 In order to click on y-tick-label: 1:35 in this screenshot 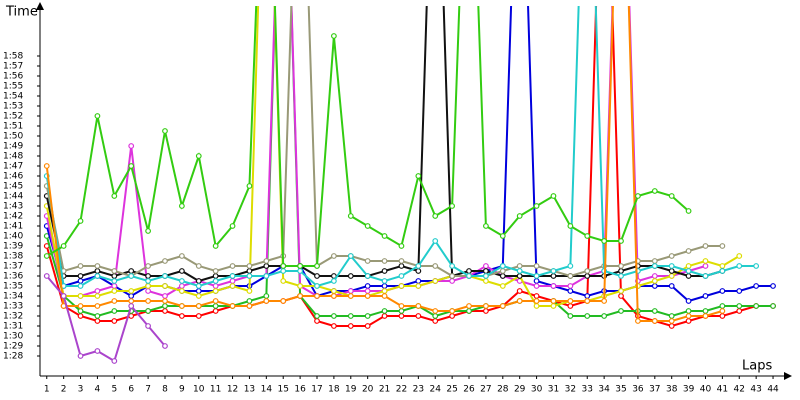, I will do `click(13, 287)`.